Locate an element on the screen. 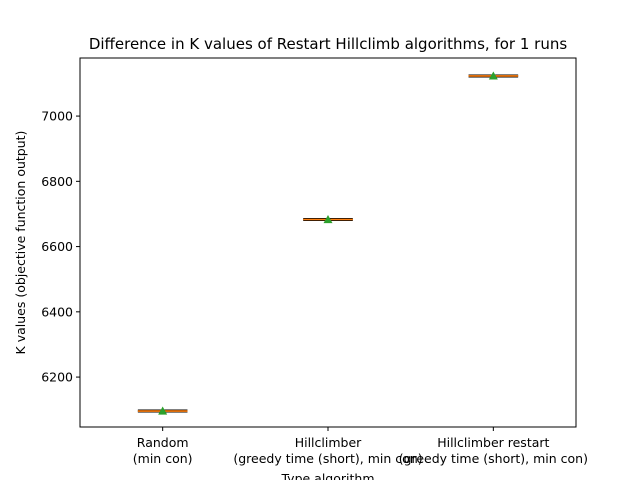 This screenshot has height=484, width=640. x-axis-label: Type algorithm is located at coordinates (327, 475).